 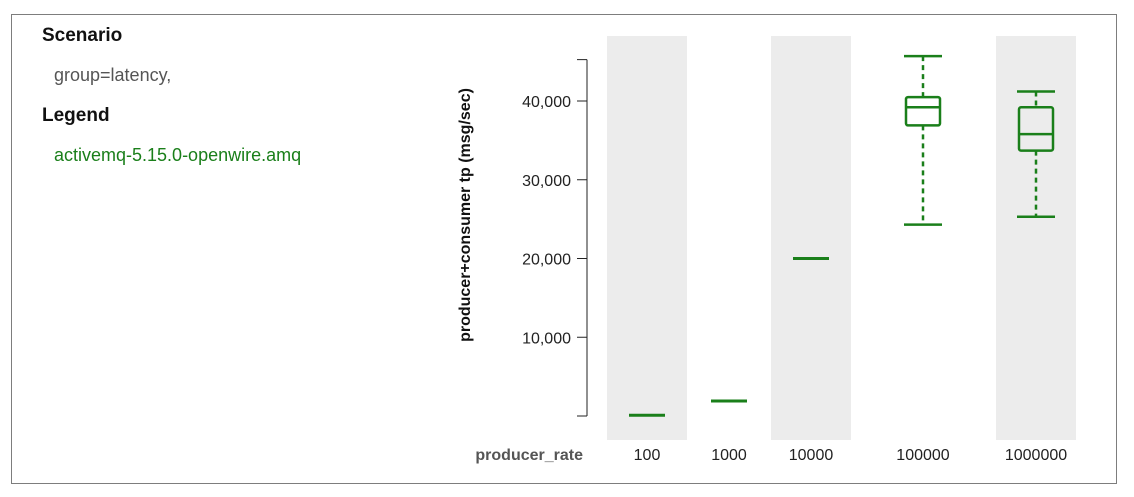 What do you see at coordinates (82, 35) in the screenshot?
I see `scenario-heading: Scenario` at bounding box center [82, 35].